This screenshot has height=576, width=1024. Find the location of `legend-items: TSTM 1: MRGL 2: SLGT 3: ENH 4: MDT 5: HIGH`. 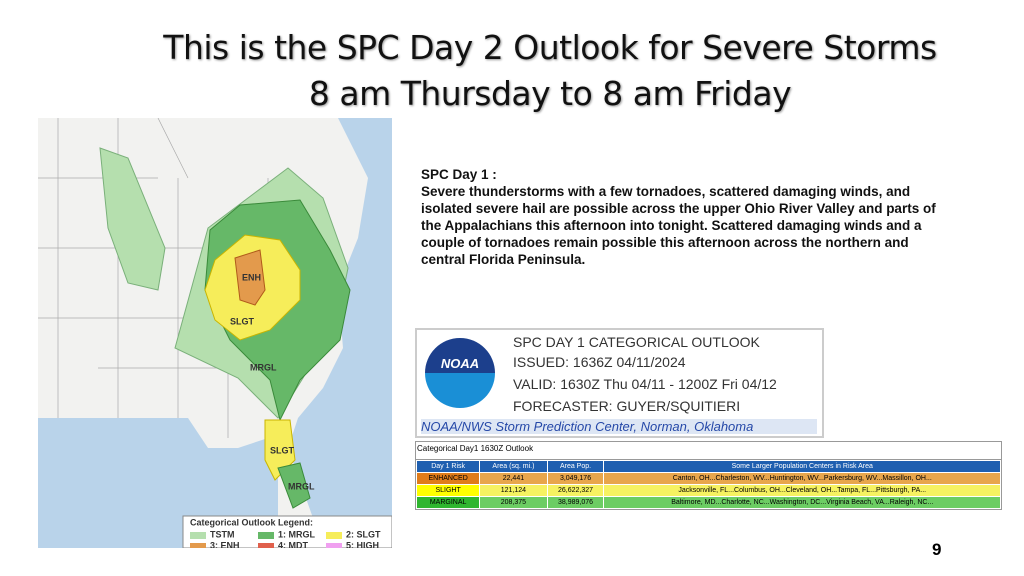

legend-items: TSTM 1: MRGL 2: SLGT 3: ENH 4: MDT 5: HIGH is located at coordinates (285, 538).